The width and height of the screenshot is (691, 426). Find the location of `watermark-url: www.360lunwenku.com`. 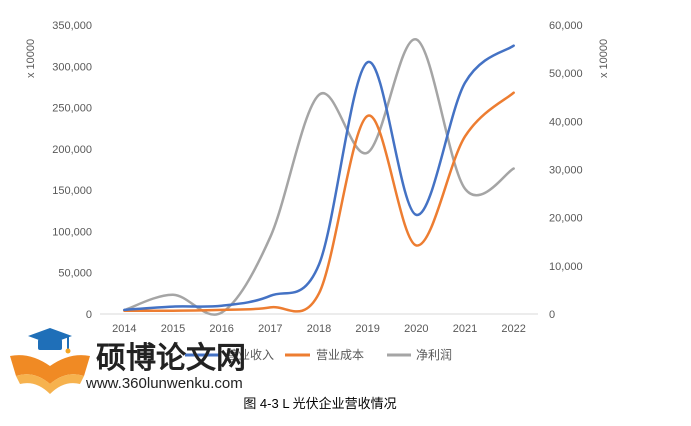

watermark-url: www.360lunwenku.com is located at coordinates (164, 383).